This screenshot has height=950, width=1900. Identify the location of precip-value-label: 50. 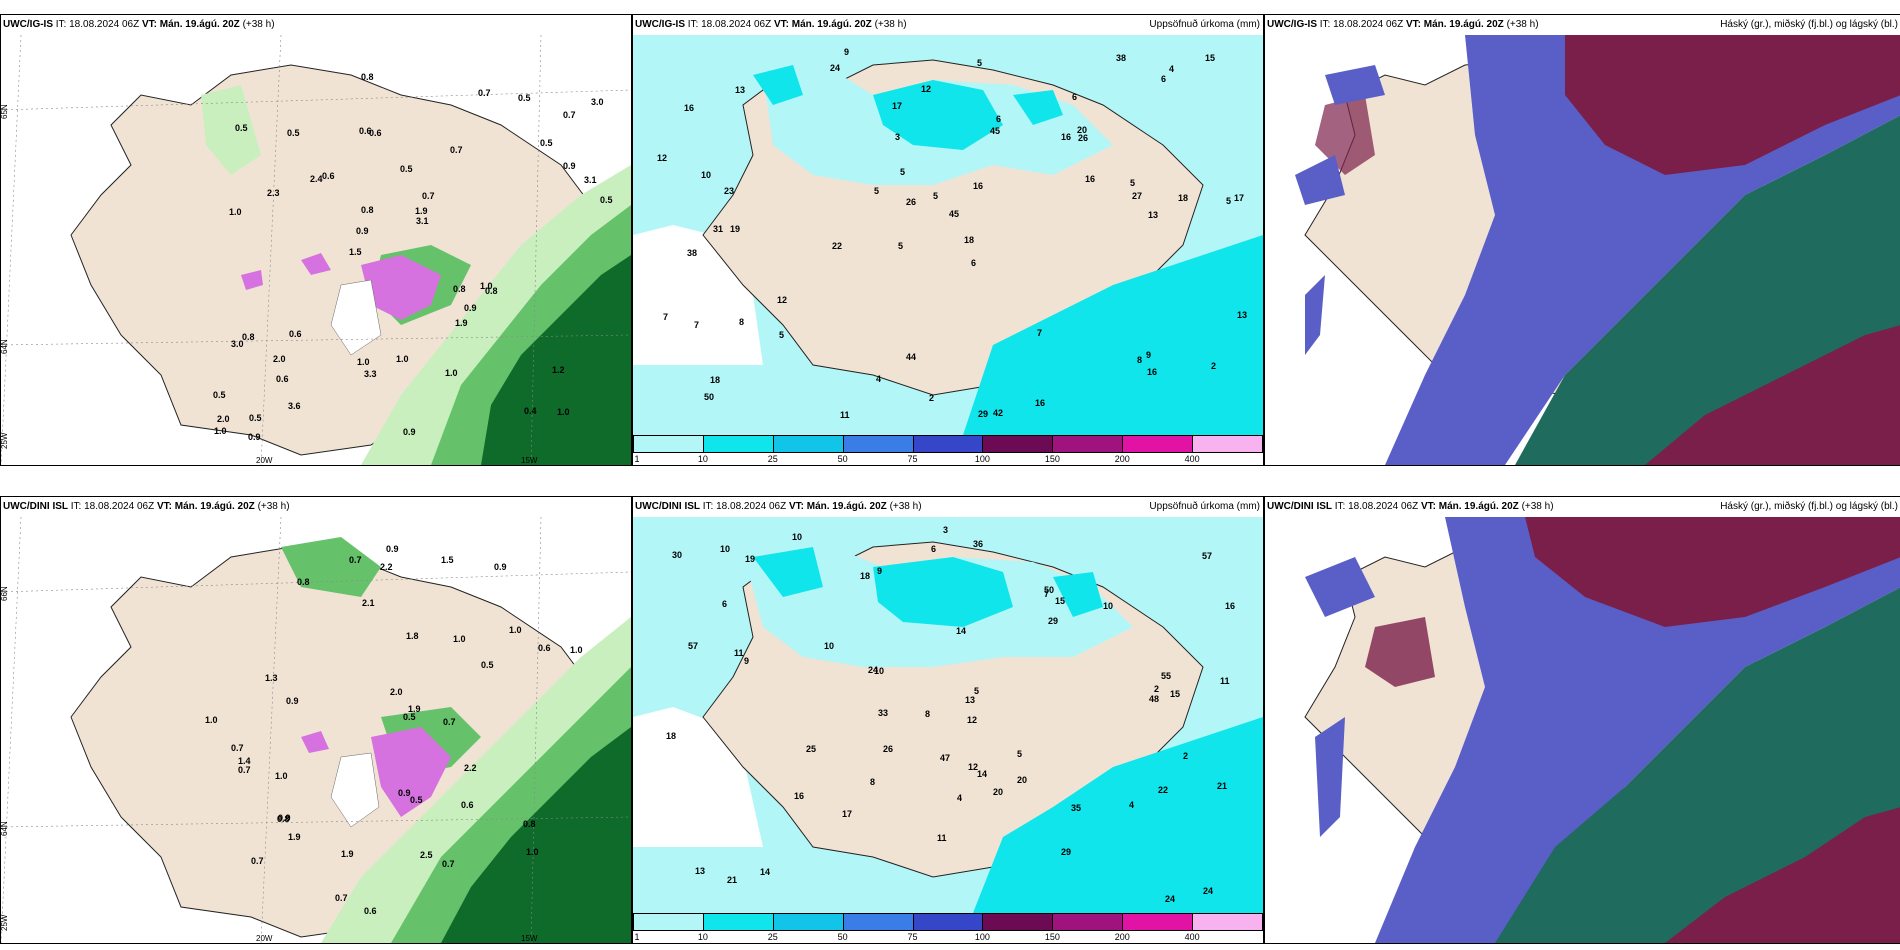
(1049, 590).